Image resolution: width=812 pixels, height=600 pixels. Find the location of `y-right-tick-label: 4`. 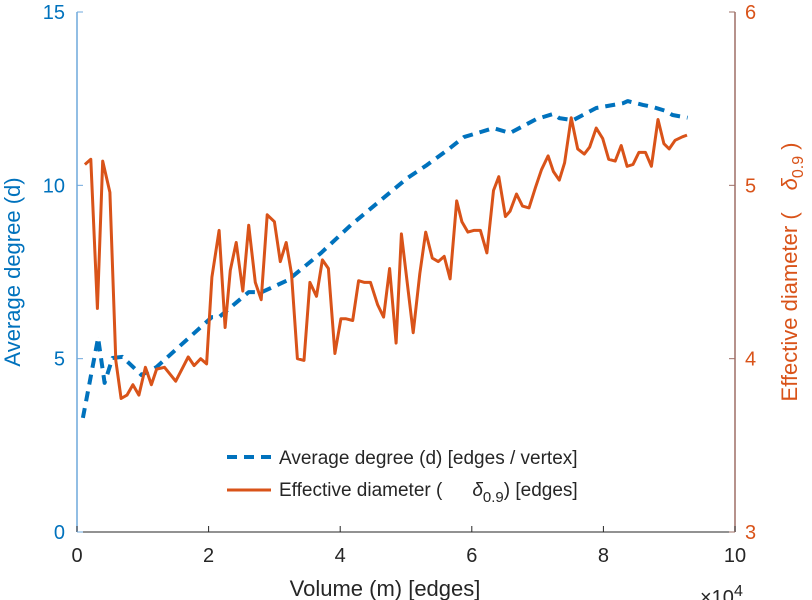

y-right-tick-label: 4 is located at coordinates (750, 360).